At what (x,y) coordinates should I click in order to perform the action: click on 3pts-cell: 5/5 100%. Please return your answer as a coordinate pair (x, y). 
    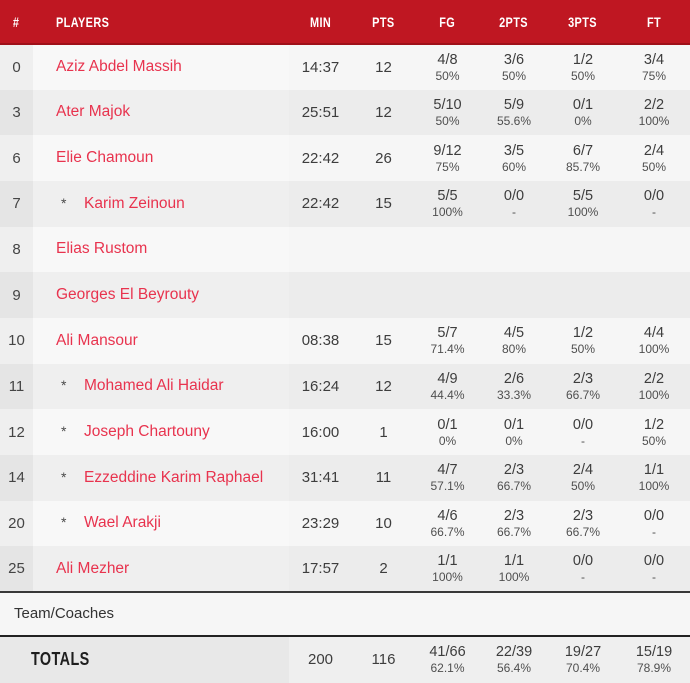
    Looking at the image, I should click on (583, 203).